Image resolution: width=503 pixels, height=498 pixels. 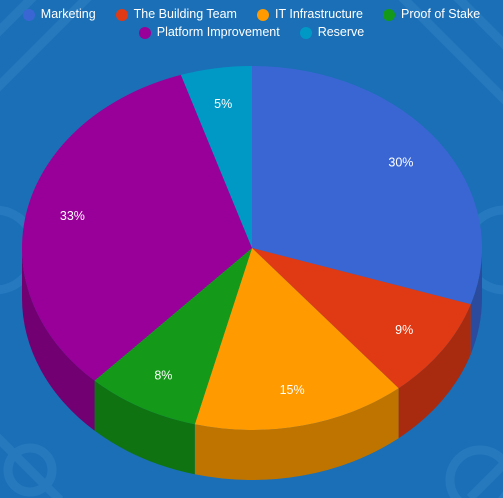 What do you see at coordinates (440, 14) in the screenshot?
I see `legend-label-proof-of-stake: Proof of Stake` at bounding box center [440, 14].